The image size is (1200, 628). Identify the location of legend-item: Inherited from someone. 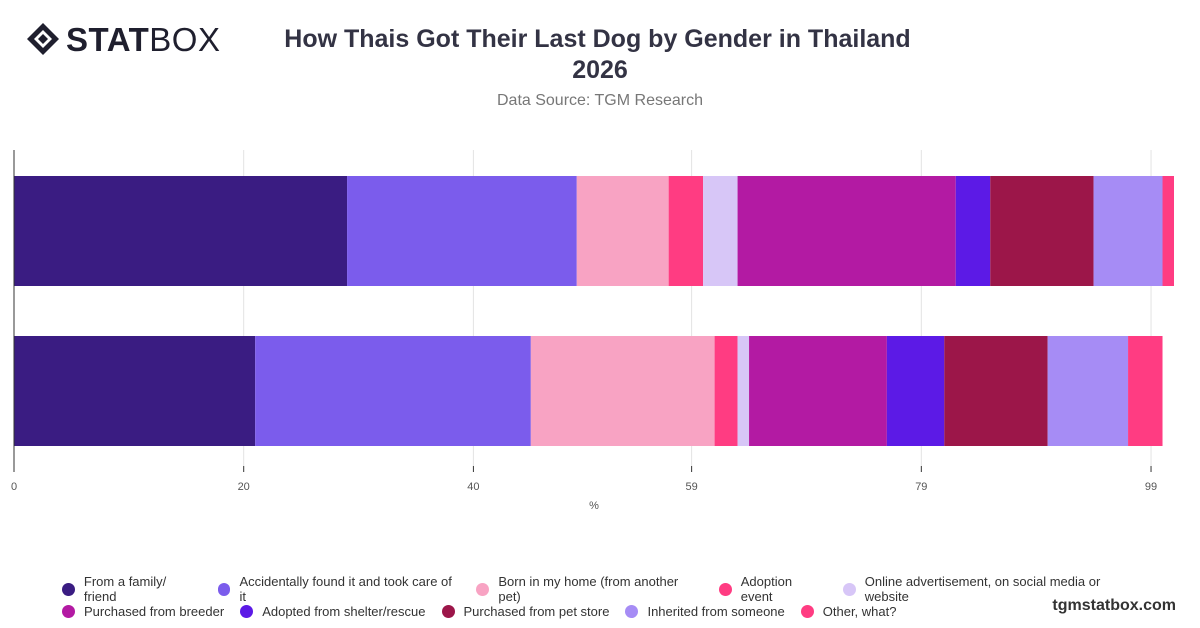
(705, 611).